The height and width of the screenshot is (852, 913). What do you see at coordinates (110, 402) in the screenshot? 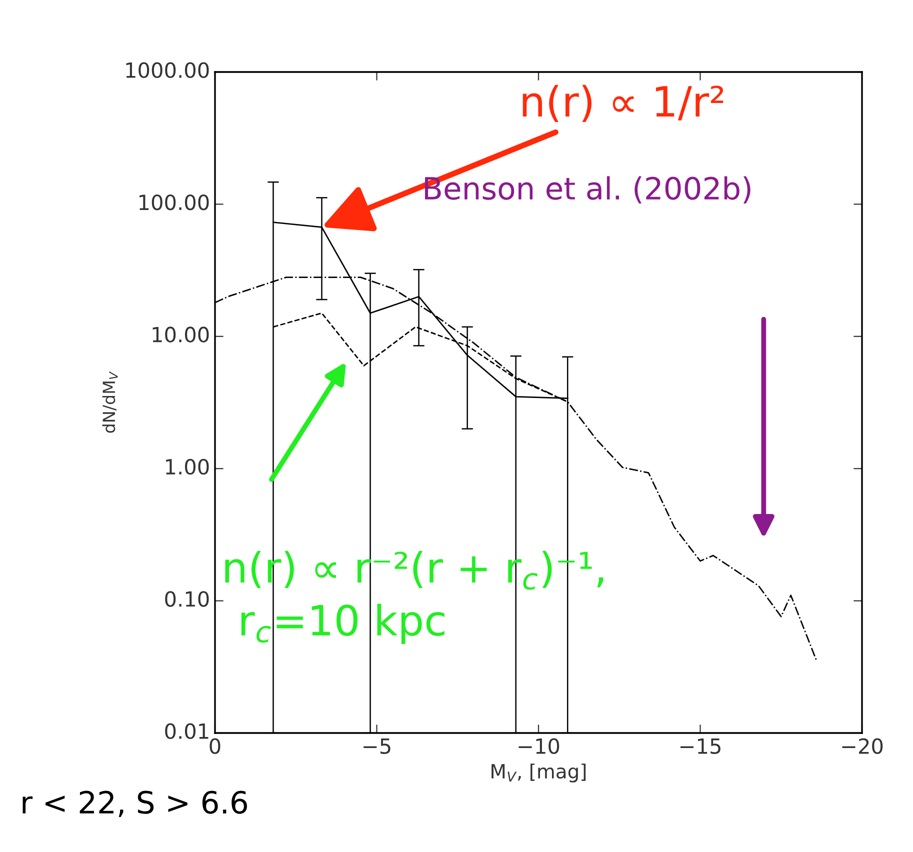
I see `y-axis-title: dN/dM$_{V}$` at bounding box center [110, 402].